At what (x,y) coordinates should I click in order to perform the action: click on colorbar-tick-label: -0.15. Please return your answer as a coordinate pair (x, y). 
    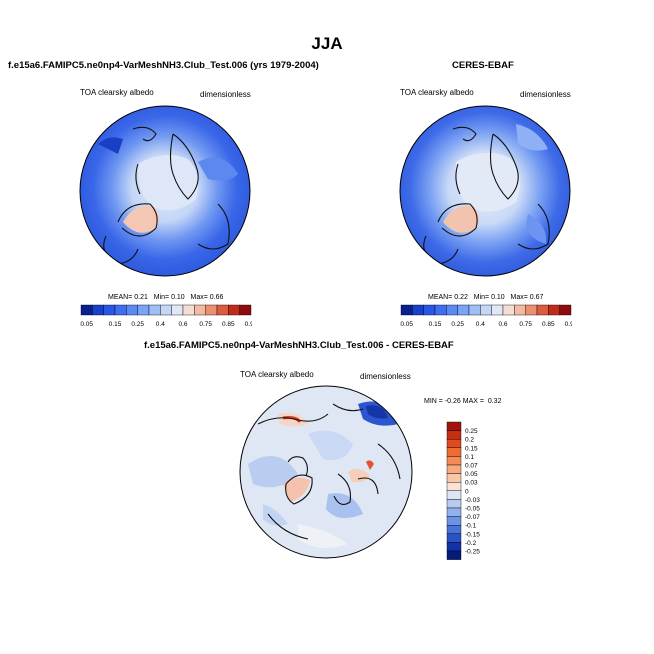
    Looking at the image, I should click on (472, 534).